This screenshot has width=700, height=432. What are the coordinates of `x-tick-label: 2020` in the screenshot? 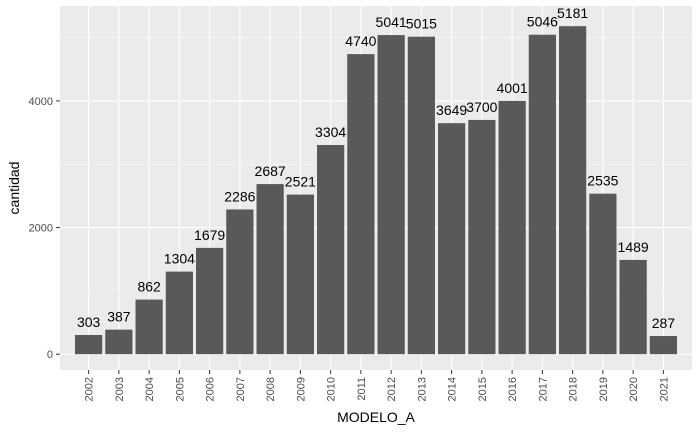 It's located at (634, 389).